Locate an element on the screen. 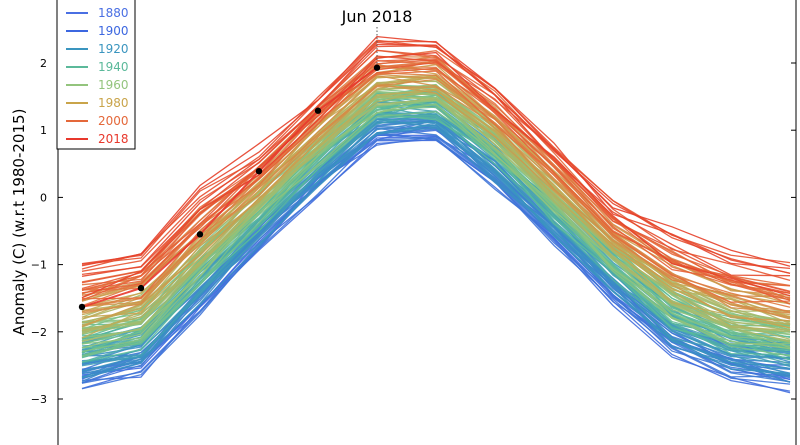  legend-label: 1920 is located at coordinates (113, 49).